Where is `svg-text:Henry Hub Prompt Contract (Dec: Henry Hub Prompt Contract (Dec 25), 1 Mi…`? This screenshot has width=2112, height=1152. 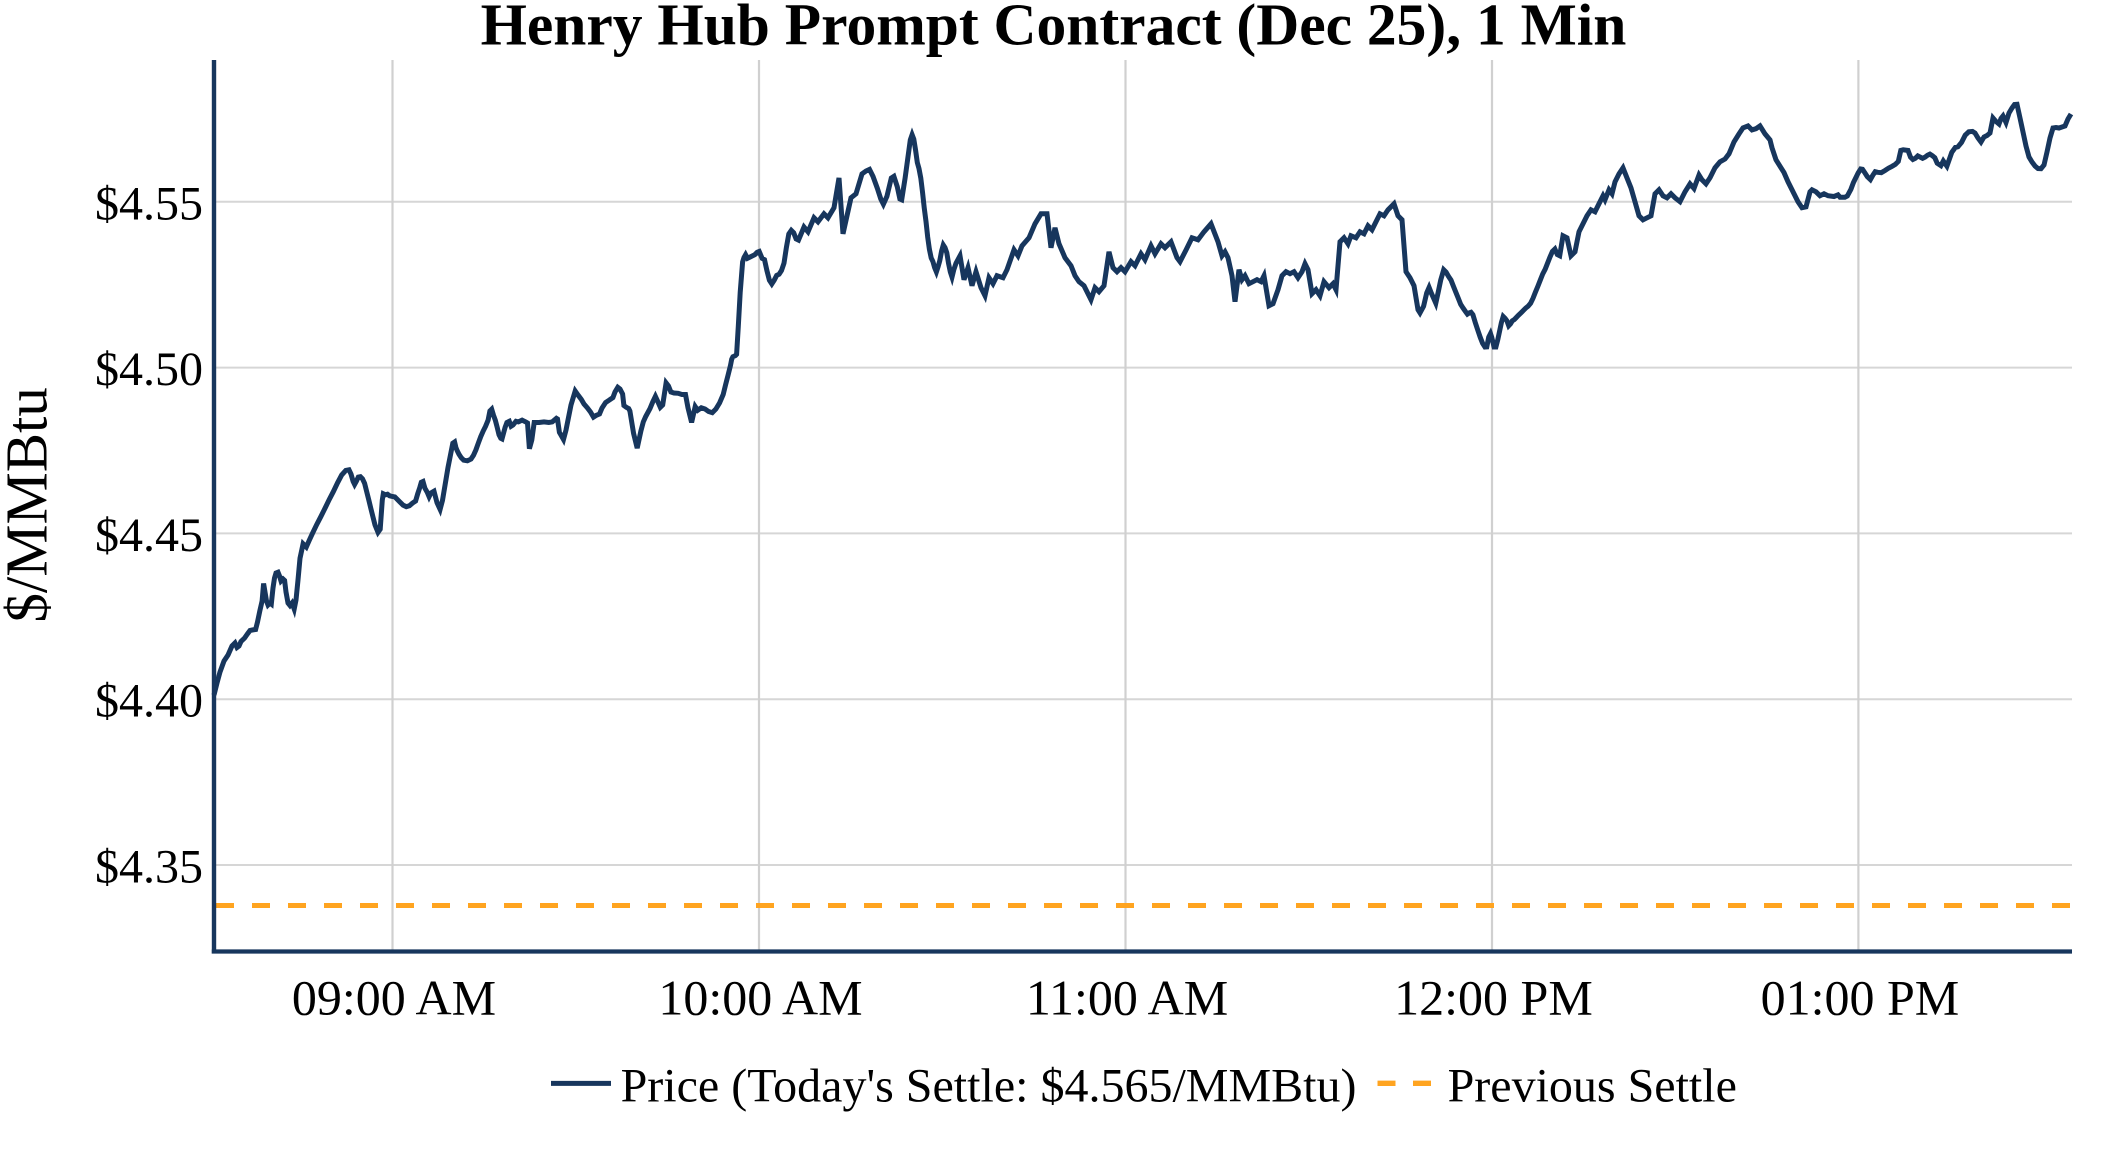 svg-text:Henry Hub Prompt Contract (Dec: Henry Hub Prompt Contract (Dec 25), 1 Mi… is located at coordinates (1054, 29).